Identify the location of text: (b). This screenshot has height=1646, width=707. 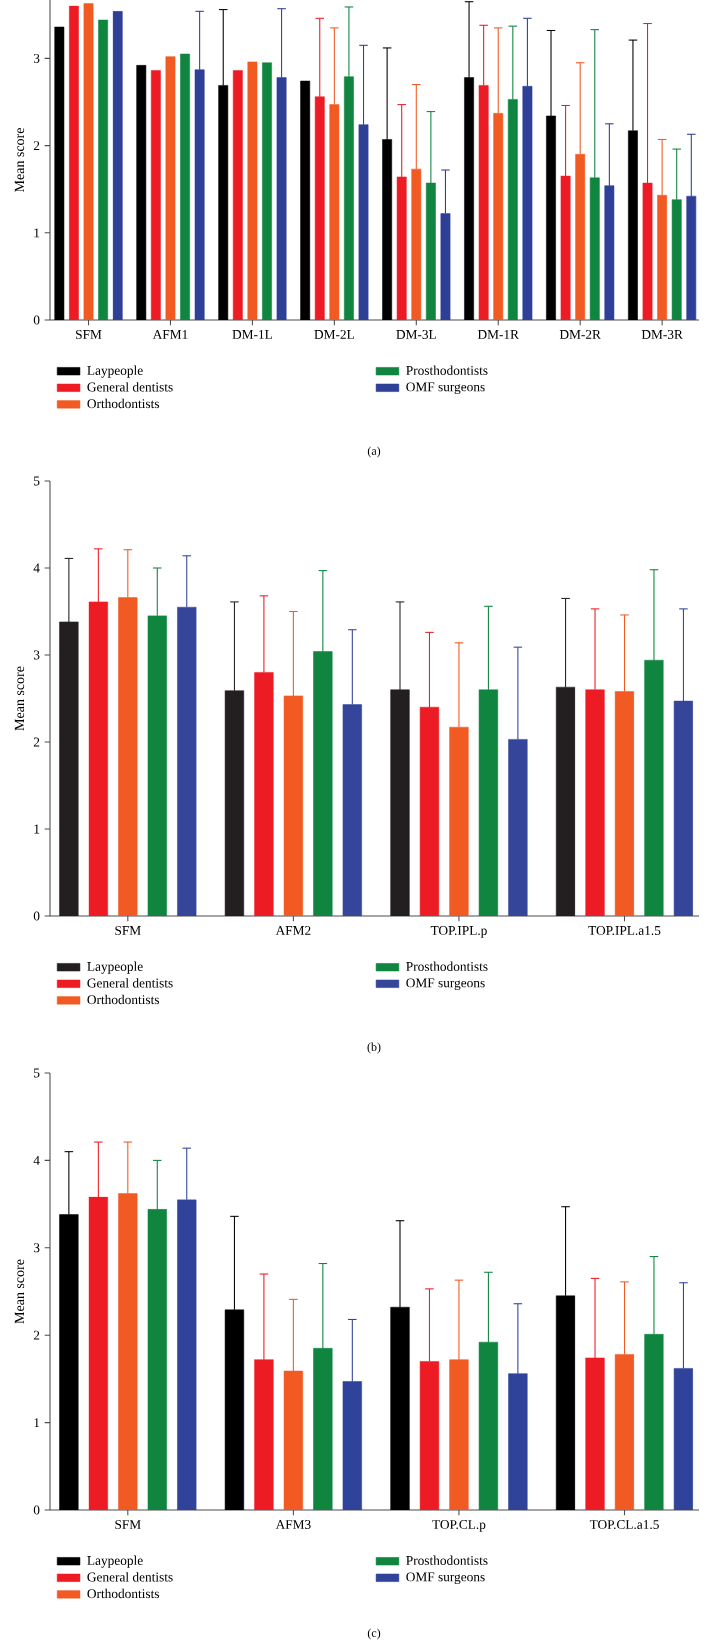
(374, 1048).